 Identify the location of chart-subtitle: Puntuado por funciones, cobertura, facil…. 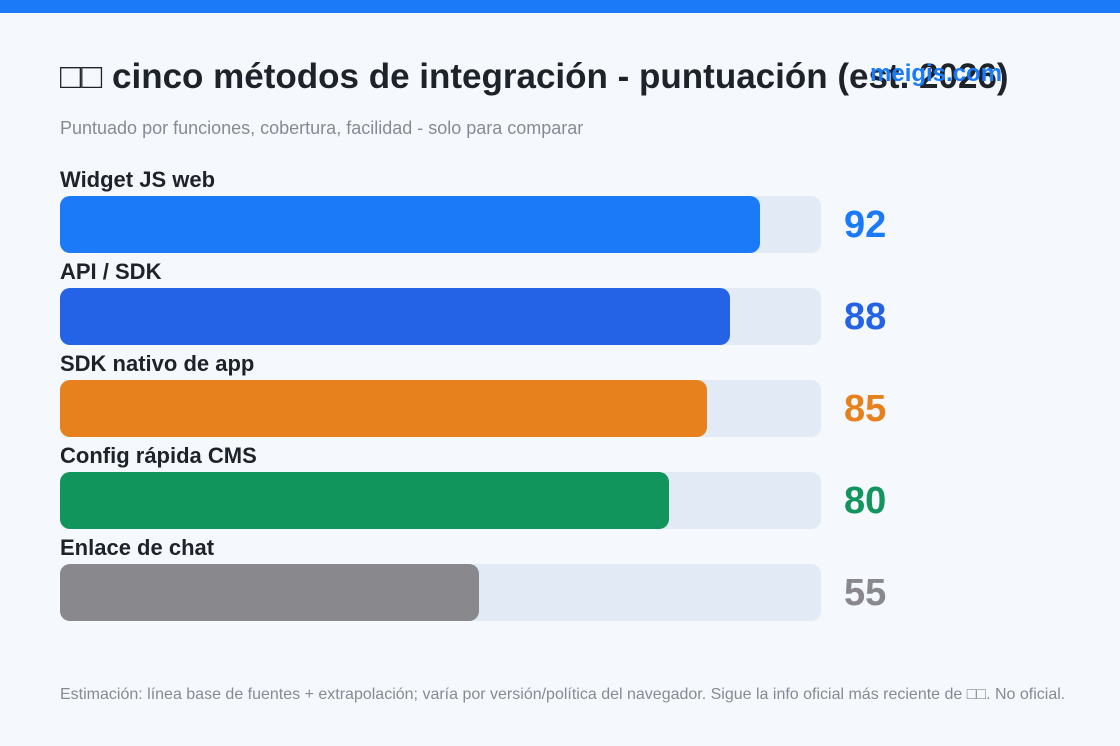
(322, 128).